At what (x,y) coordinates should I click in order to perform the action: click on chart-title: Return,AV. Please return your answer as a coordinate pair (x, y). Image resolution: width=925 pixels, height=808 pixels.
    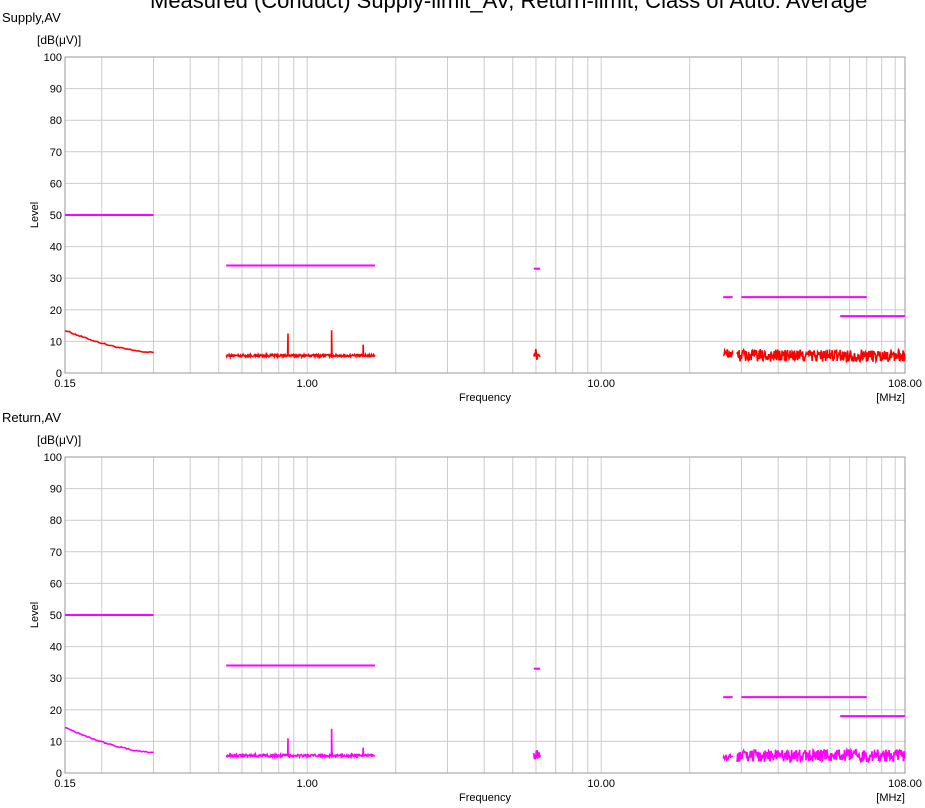
    Looking at the image, I should click on (31, 417).